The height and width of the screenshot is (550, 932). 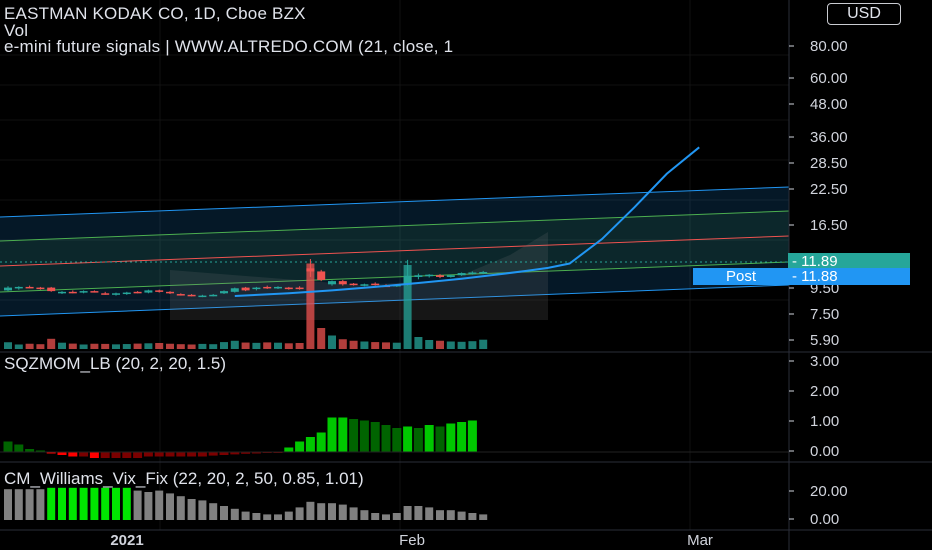 I want to click on symbol-title: EASTMAN KODAK CO, 1D, Cboe BZX, so click(x=155, y=13).